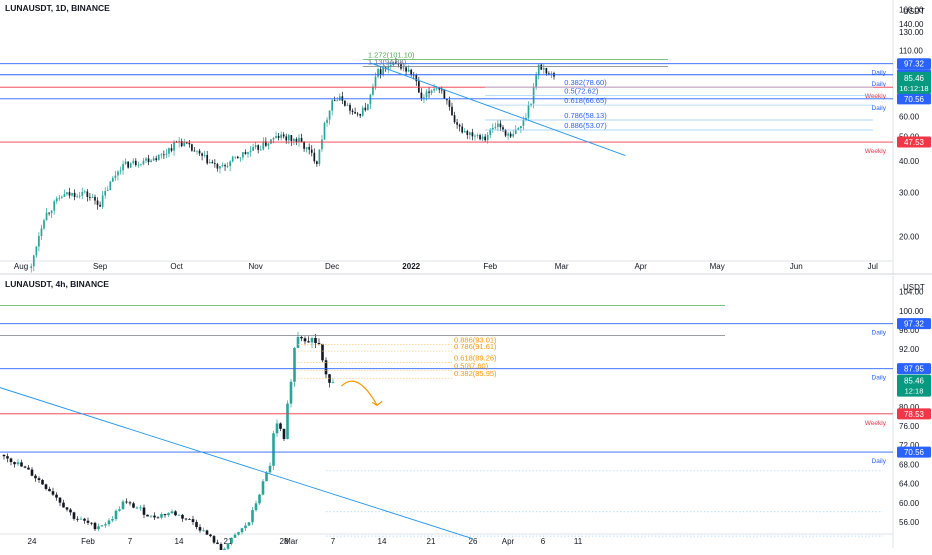  Describe the element at coordinates (911, 9) in the screenshot. I see `y-tick-label: 160.00` at that location.